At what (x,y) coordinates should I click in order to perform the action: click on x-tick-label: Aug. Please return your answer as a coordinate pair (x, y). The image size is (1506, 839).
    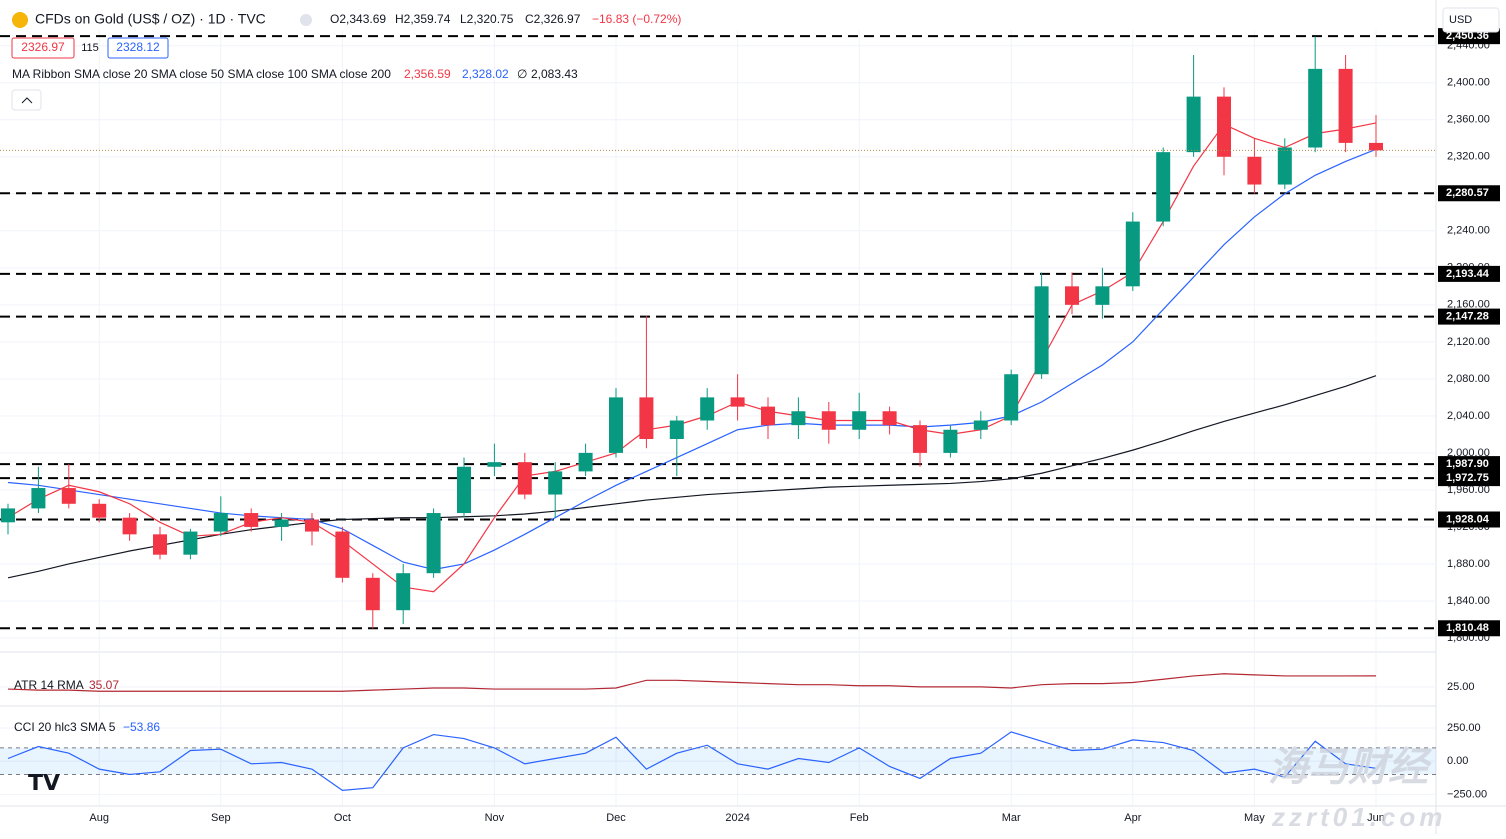
    Looking at the image, I should click on (99, 818).